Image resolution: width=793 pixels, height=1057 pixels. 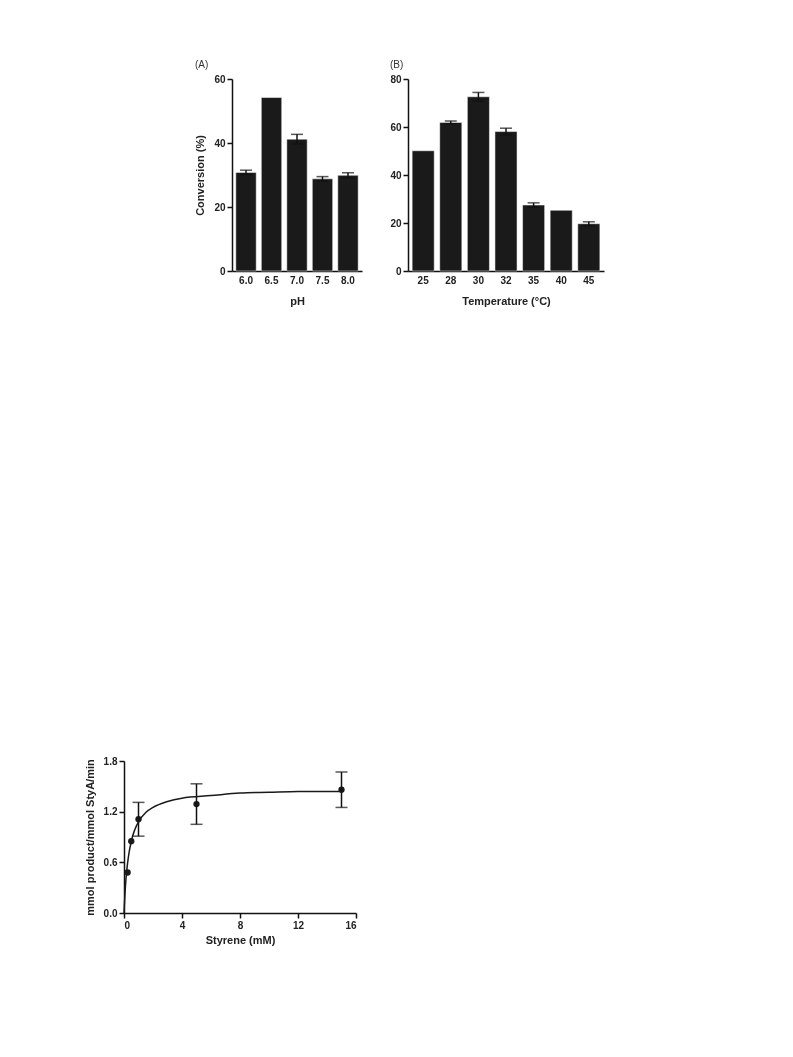 What do you see at coordinates (507, 300) in the screenshot?
I see `x-axis-title: Temperature (°C)` at bounding box center [507, 300].